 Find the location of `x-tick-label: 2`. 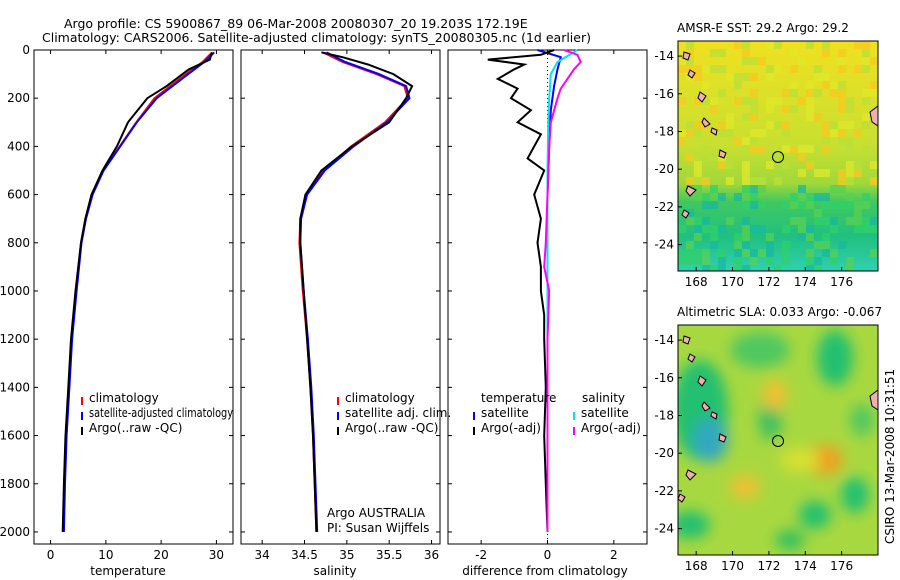

x-tick-label: 2 is located at coordinates (614, 555).